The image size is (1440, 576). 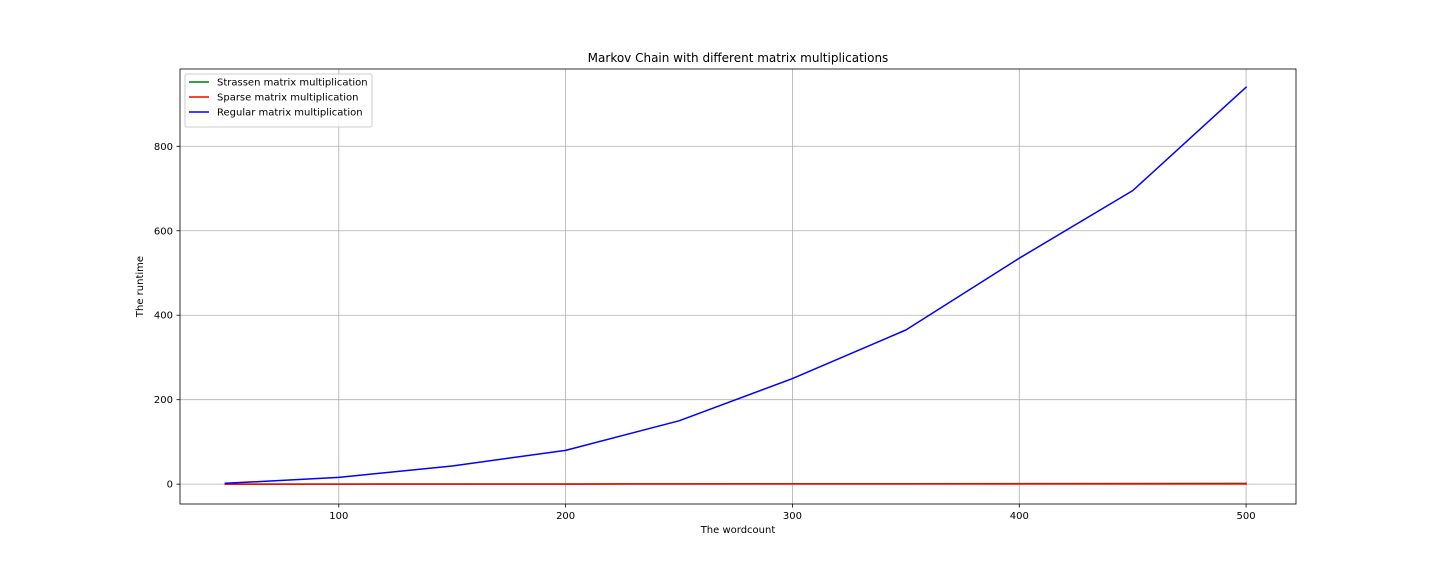 I want to click on x-tick-label: 200, so click(x=565, y=516).